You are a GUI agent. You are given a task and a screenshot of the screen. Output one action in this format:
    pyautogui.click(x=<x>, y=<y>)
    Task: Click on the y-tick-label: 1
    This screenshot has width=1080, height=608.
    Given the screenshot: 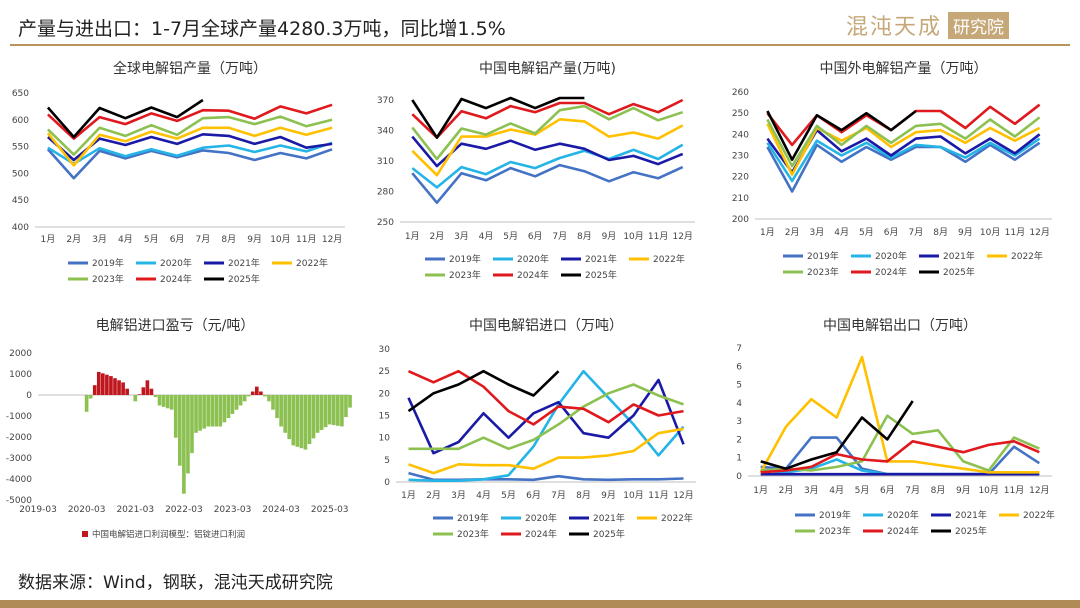 What is the action you would take?
    pyautogui.click(x=739, y=459)
    